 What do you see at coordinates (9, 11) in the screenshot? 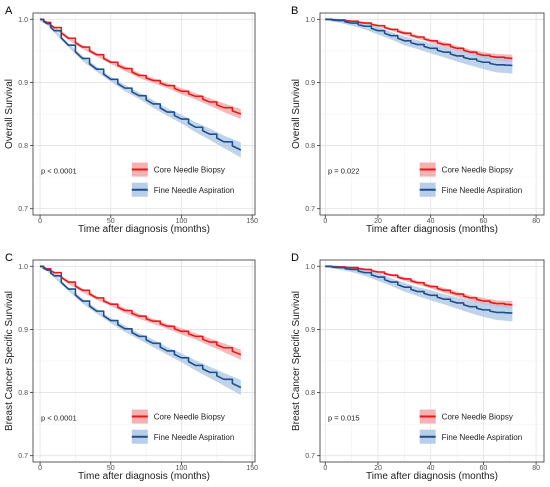
I see `panel-label: A` at bounding box center [9, 11].